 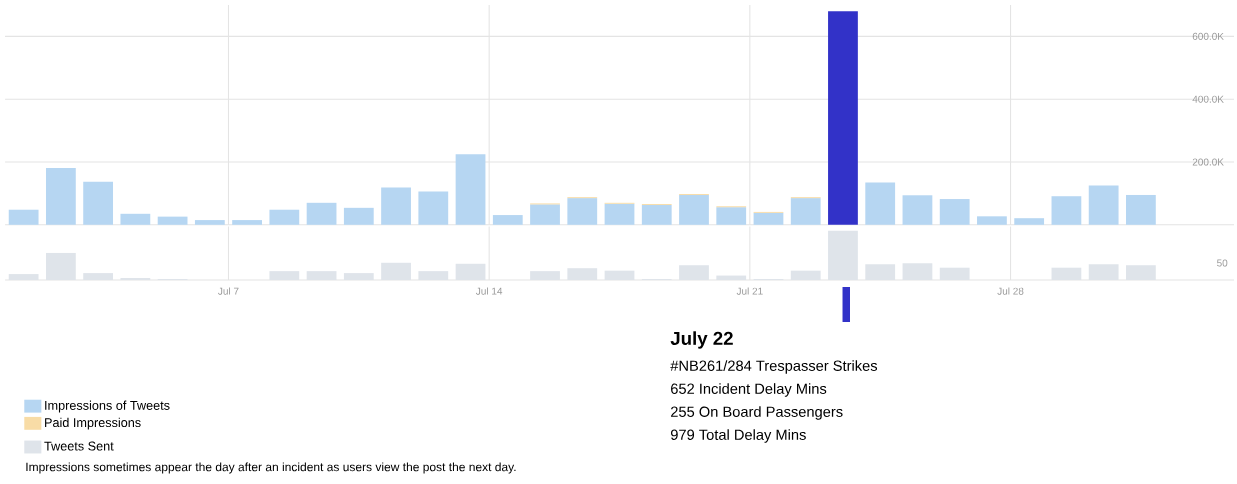 I want to click on text: July 22, so click(x=701, y=340).